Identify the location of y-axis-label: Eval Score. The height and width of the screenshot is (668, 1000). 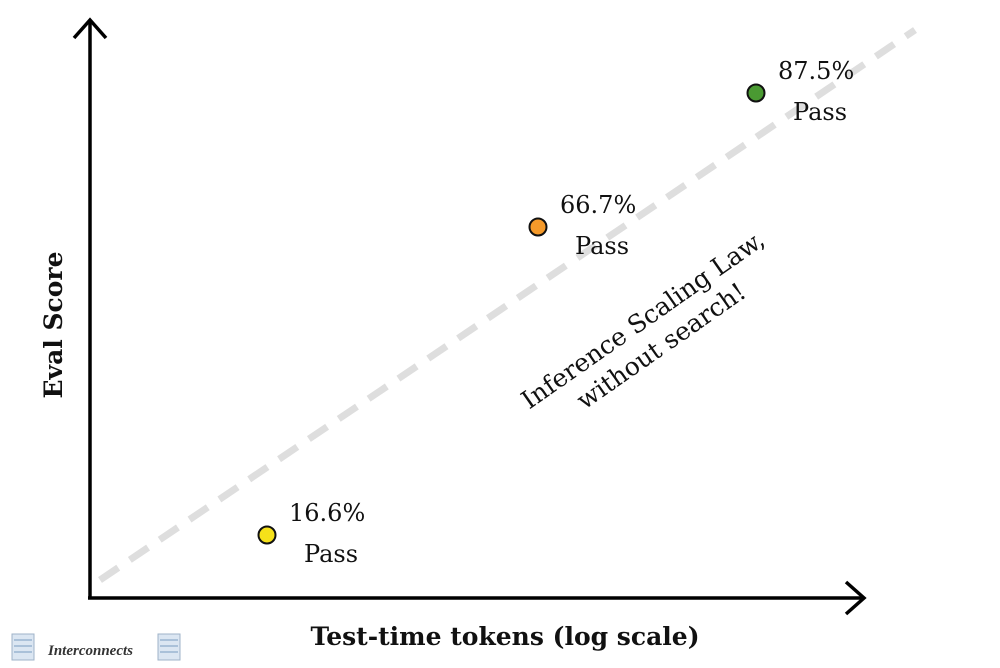
(53, 324).